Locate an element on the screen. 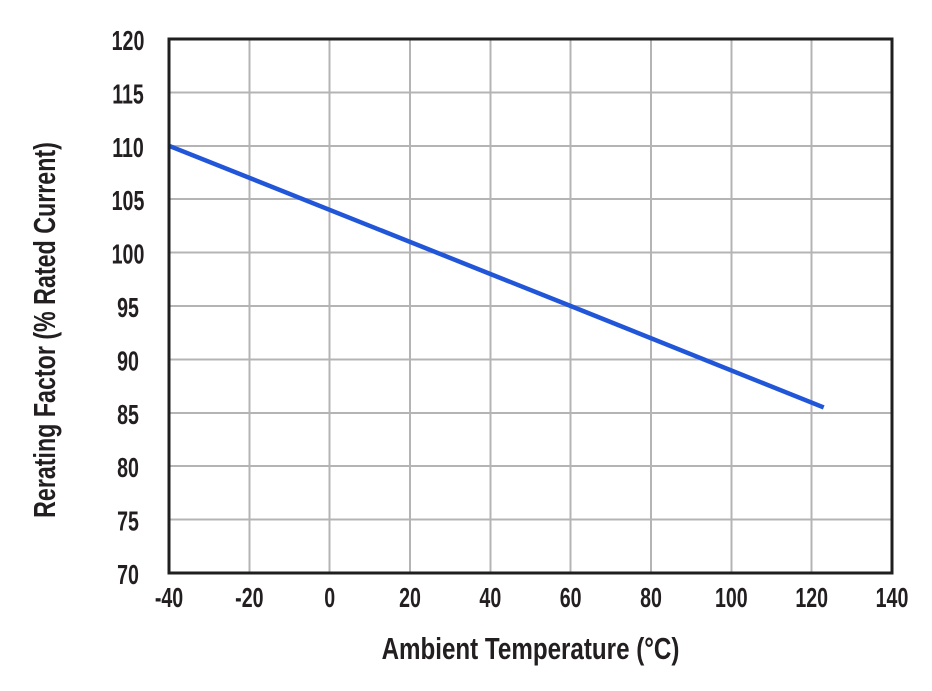  x-tick-label--20: -20 is located at coordinates (249, 598).